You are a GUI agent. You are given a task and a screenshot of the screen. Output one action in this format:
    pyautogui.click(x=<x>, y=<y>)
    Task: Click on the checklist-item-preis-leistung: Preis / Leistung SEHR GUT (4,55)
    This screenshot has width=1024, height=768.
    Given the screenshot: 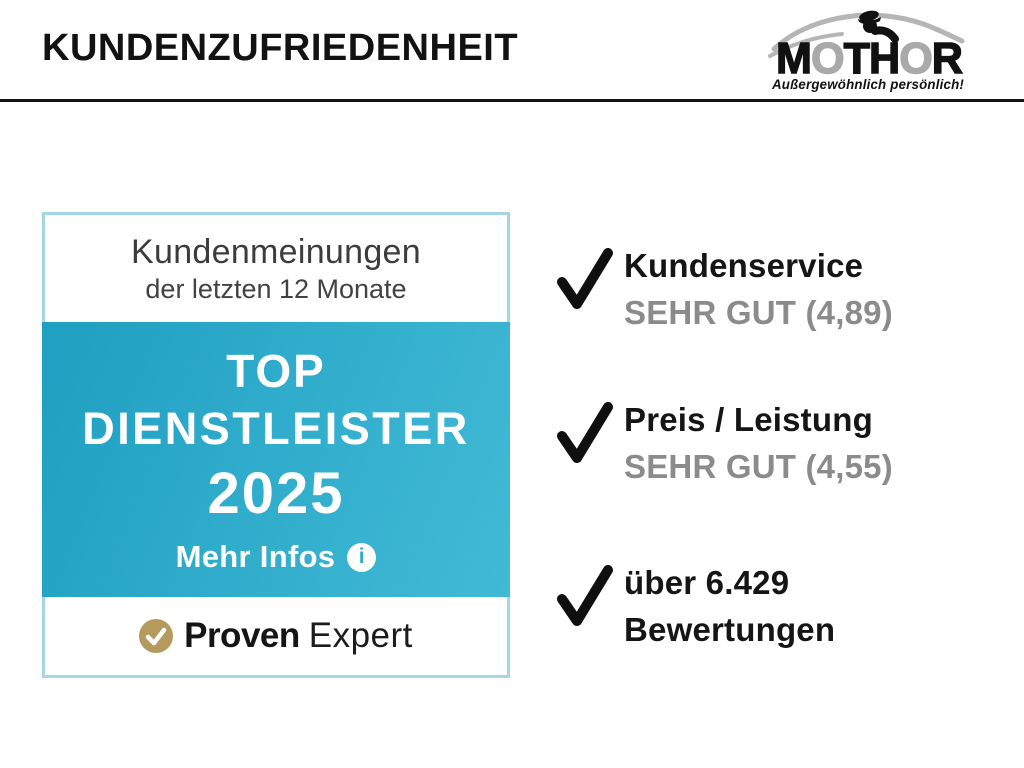 What is the action you would take?
    pyautogui.click(x=724, y=443)
    